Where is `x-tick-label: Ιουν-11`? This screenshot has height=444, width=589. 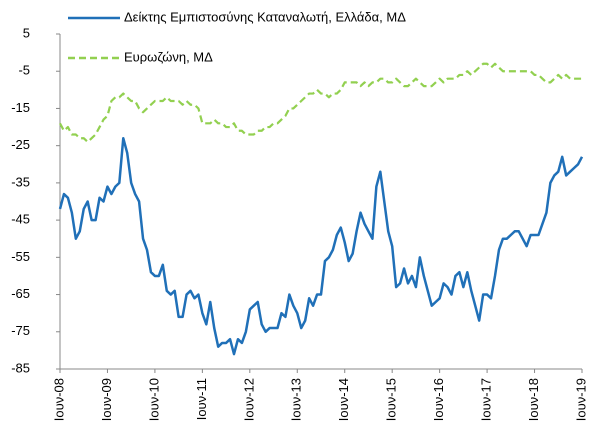
x-tick-label: Ιουν-11 is located at coordinates (201, 399).